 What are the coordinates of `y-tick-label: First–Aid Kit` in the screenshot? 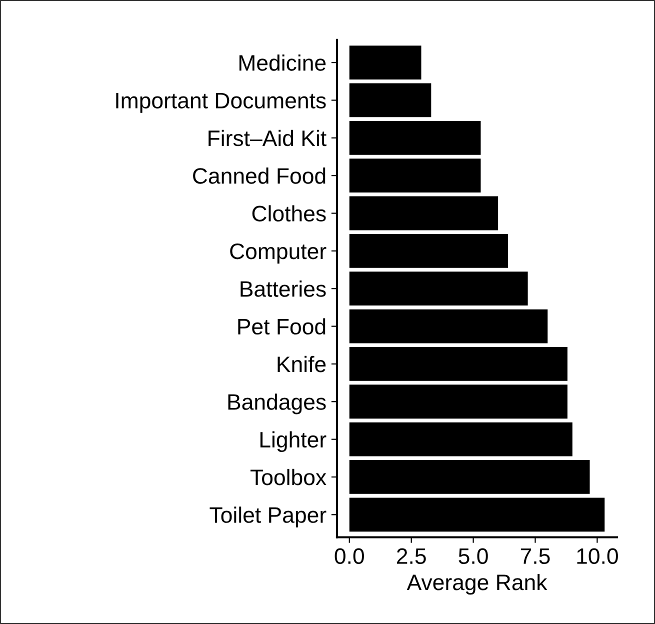 It's located at (267, 138).